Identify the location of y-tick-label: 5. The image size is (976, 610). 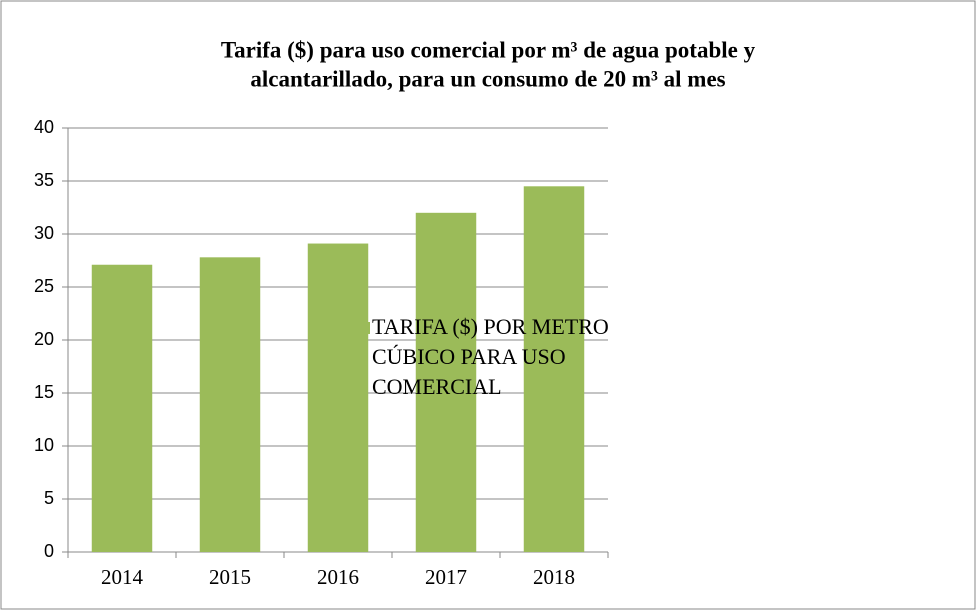
(49, 498).